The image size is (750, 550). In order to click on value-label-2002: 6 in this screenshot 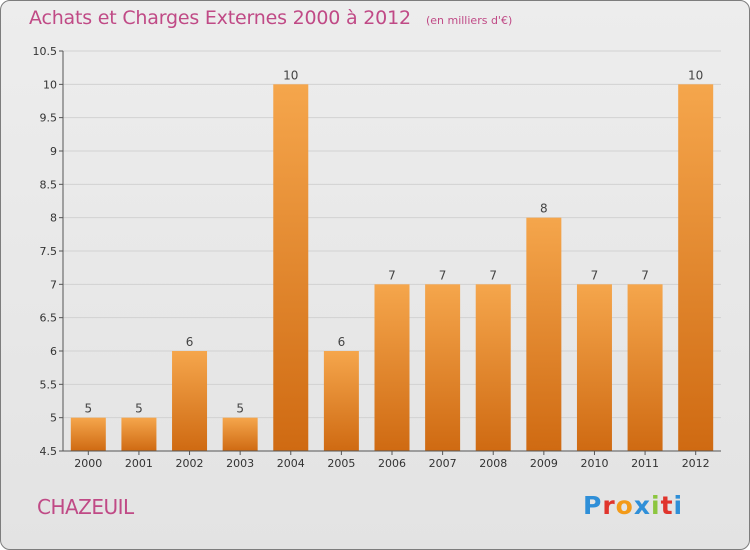, I will do `click(190, 342)`.